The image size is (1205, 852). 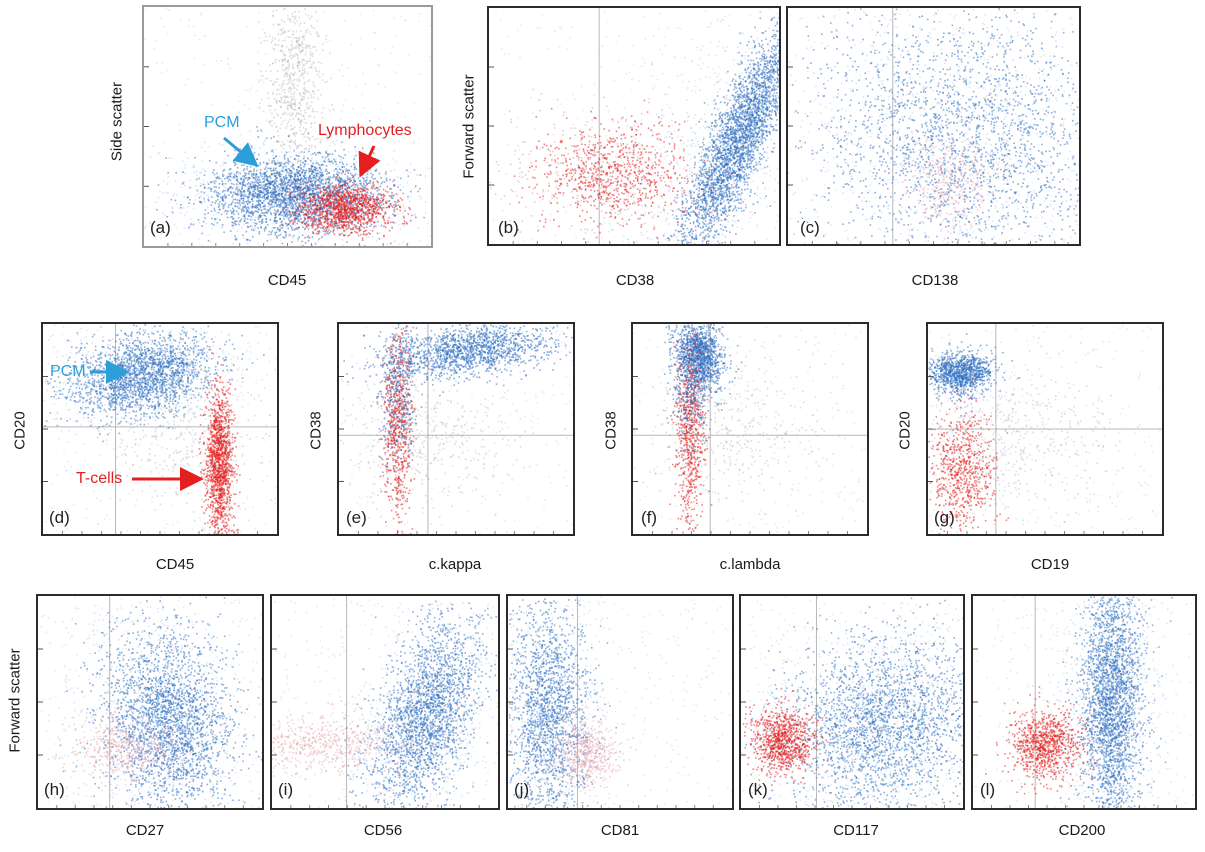 I want to click on scatter-plot-k, so click(x=852, y=702).